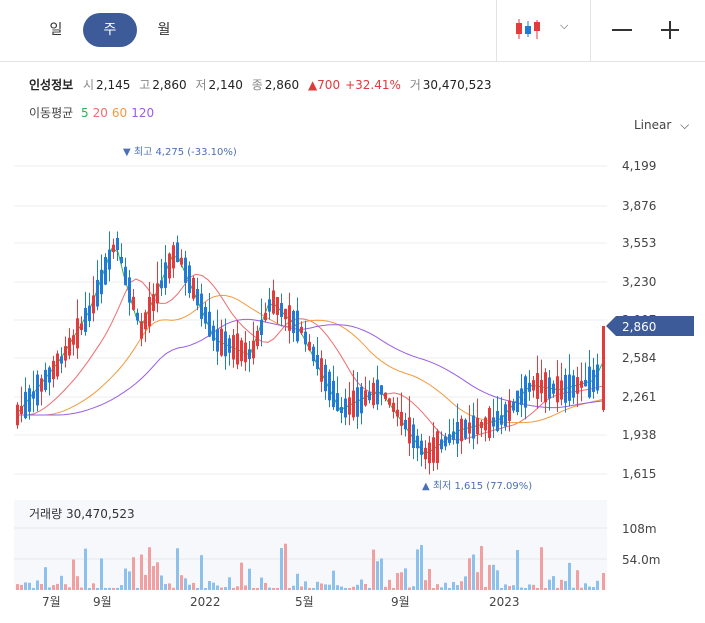 The image size is (705, 623). What do you see at coordinates (310, 566) in the screenshot?
I see `volume-bars` at bounding box center [310, 566].